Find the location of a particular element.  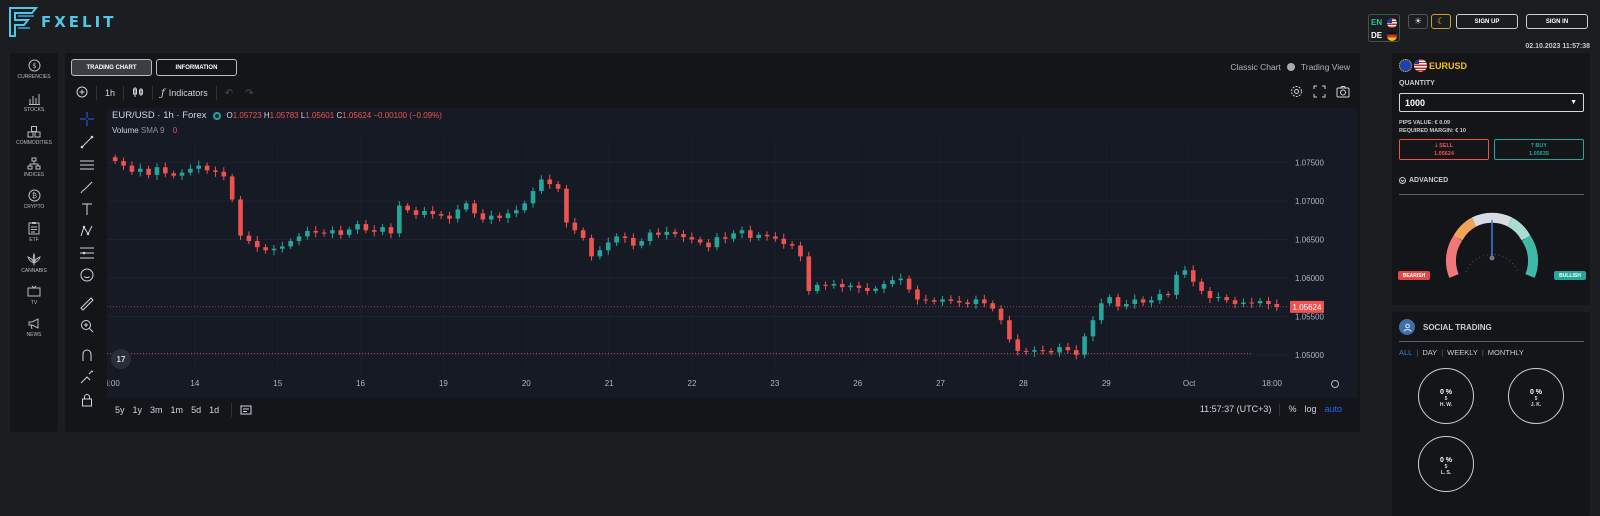

interval-button: 1h is located at coordinates (110, 93).